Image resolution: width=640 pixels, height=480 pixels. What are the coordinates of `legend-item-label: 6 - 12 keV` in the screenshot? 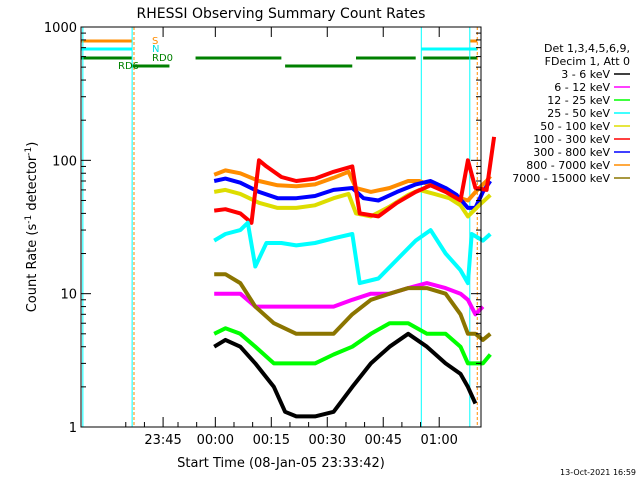 It's located at (582, 87).